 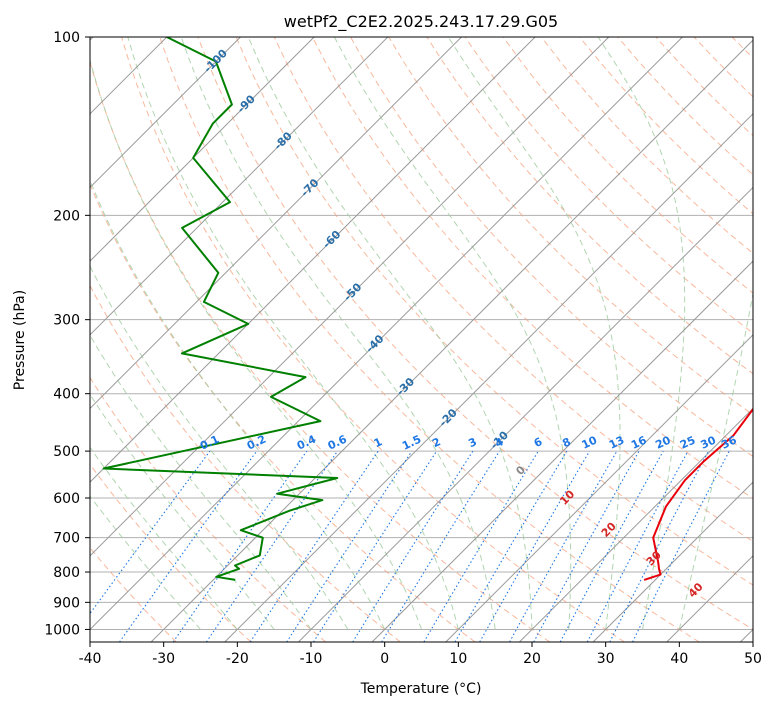 What do you see at coordinates (616, 443) in the screenshot?
I see `mixing-ratio-label: 13` at bounding box center [616, 443].